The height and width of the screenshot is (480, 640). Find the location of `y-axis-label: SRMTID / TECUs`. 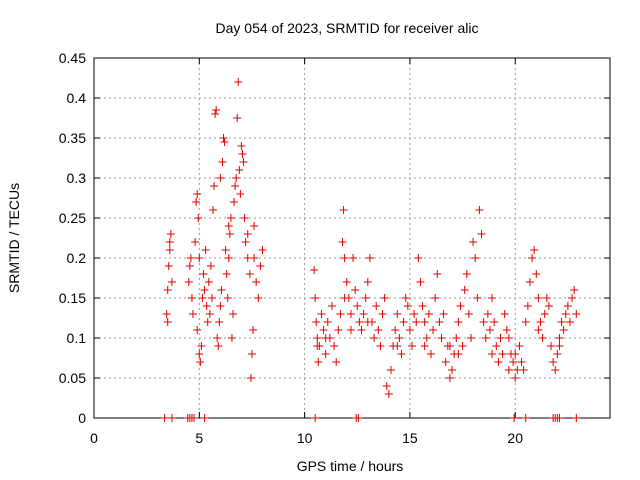

y-axis-label: SRMTID / TECUs is located at coordinates (14, 238).